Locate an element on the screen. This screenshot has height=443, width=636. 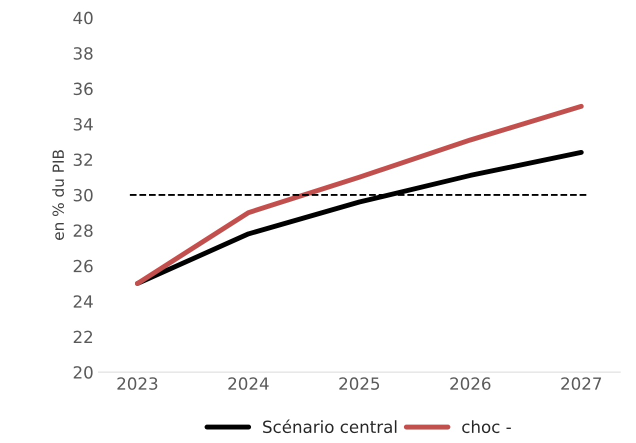
x-tick-label: 2027 is located at coordinates (581, 383).